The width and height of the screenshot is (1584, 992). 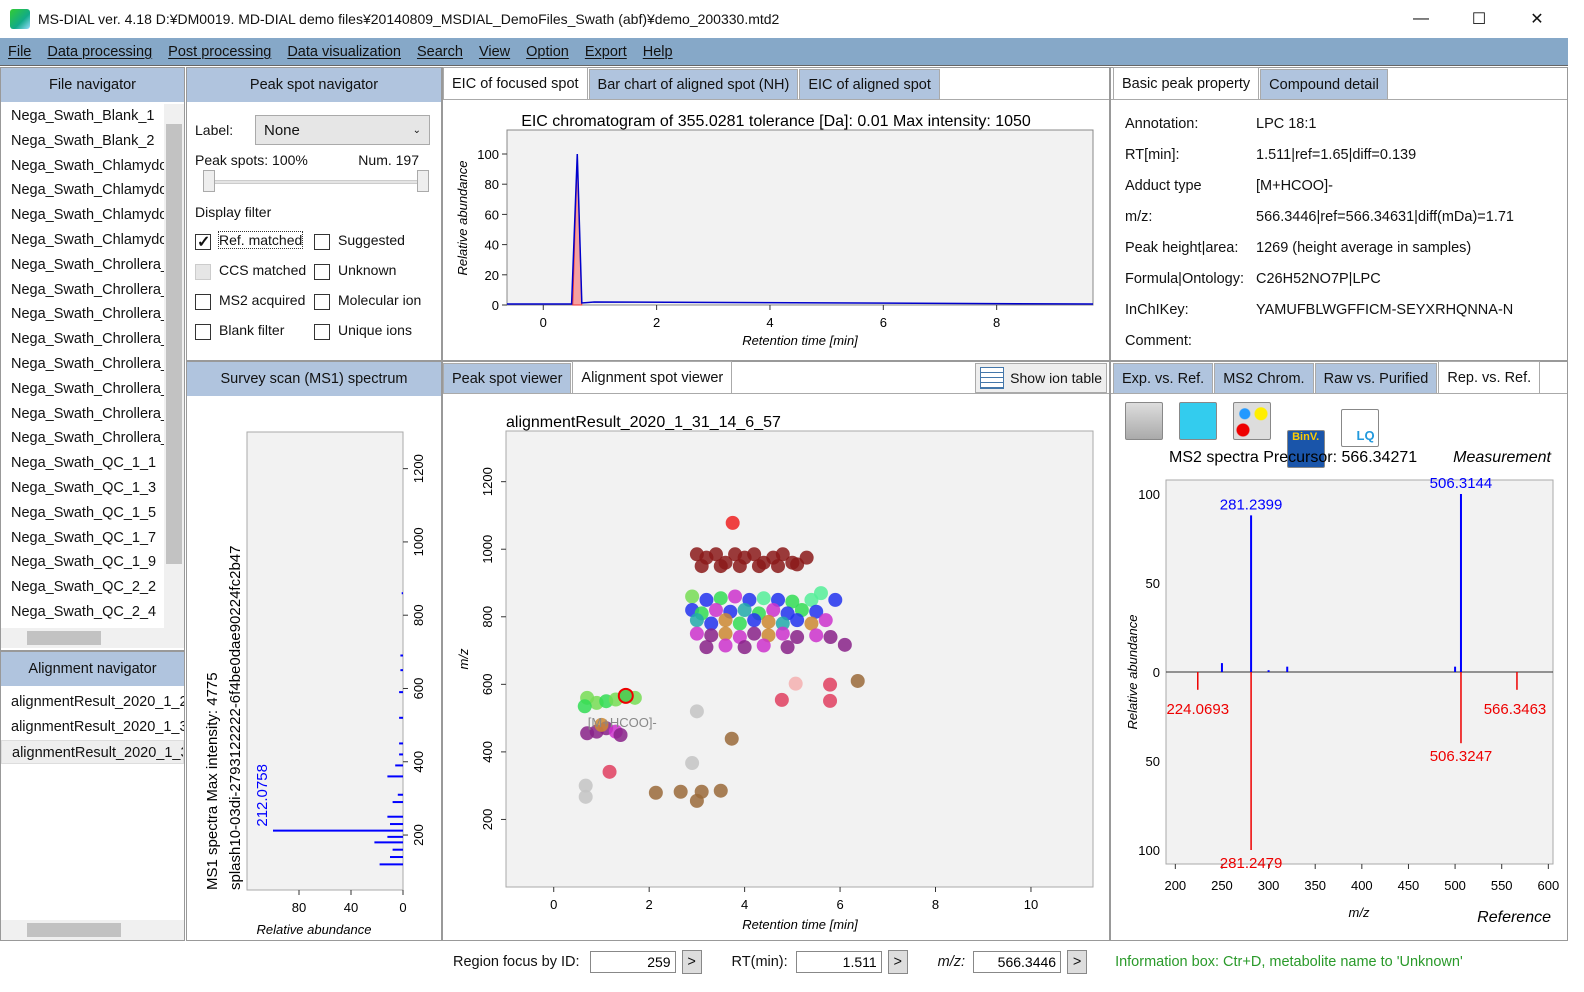 What do you see at coordinates (174, 366) in the screenshot?
I see `file-list-vscrollbar` at bounding box center [174, 366].